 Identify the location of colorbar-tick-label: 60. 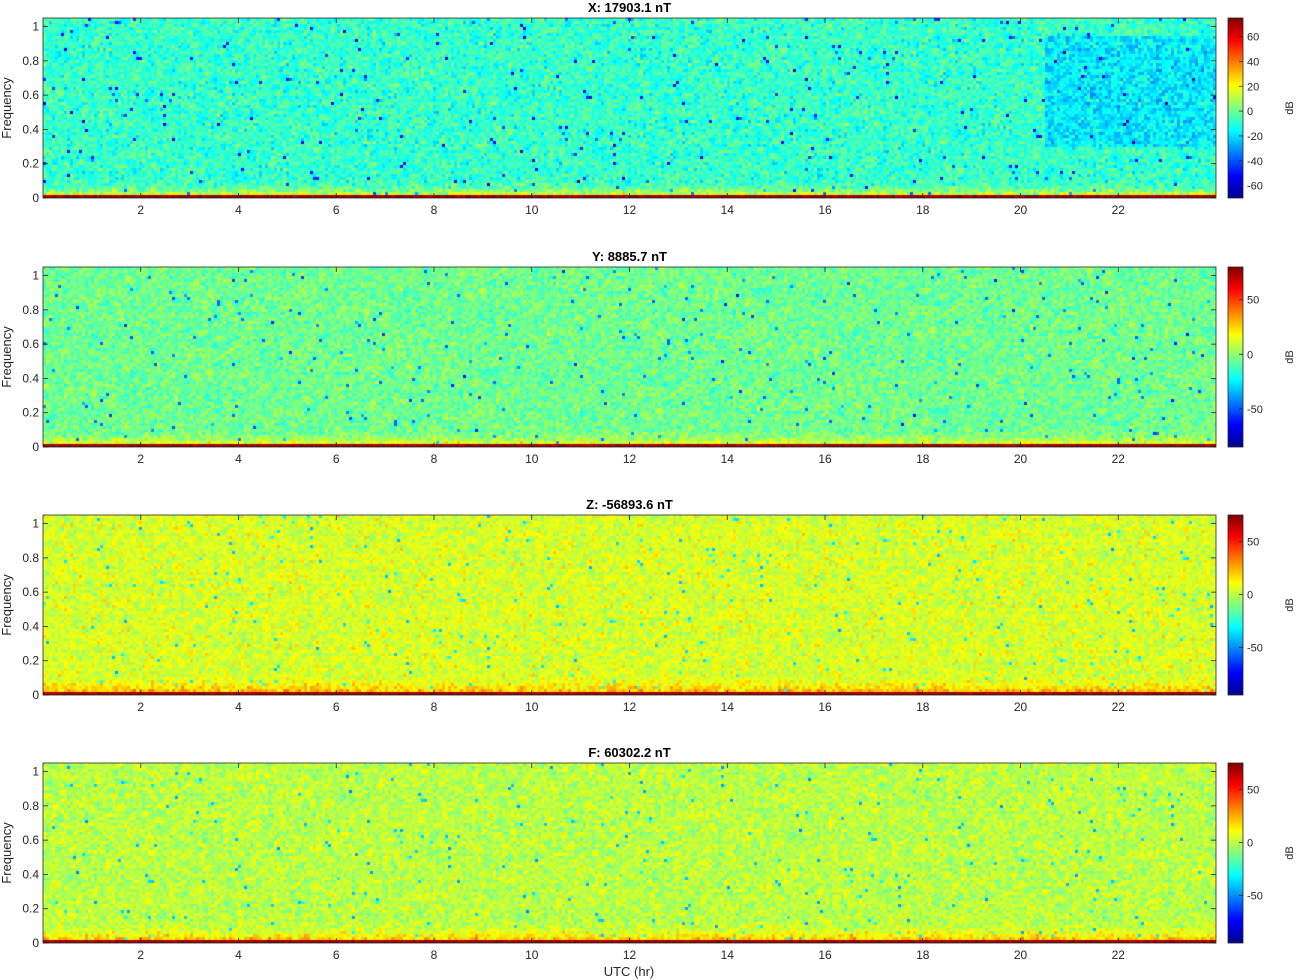
(1253, 38).